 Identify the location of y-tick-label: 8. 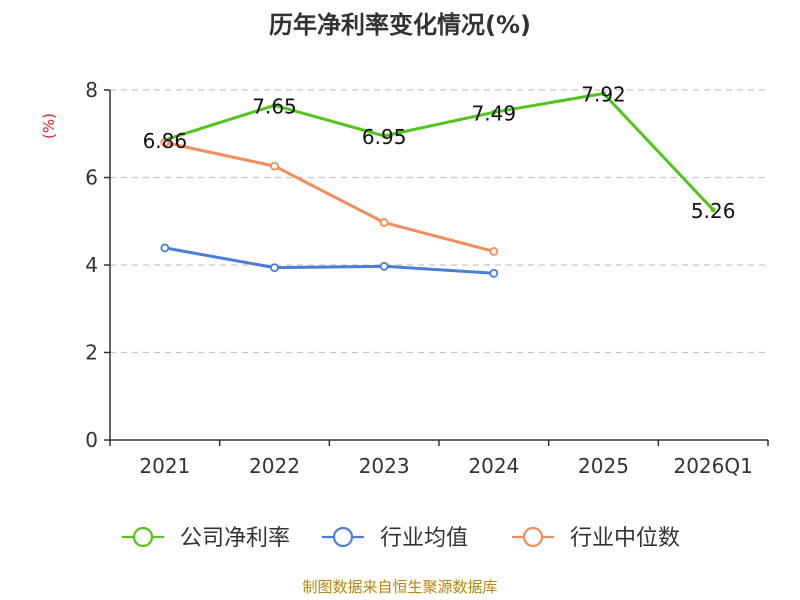
(91, 90).